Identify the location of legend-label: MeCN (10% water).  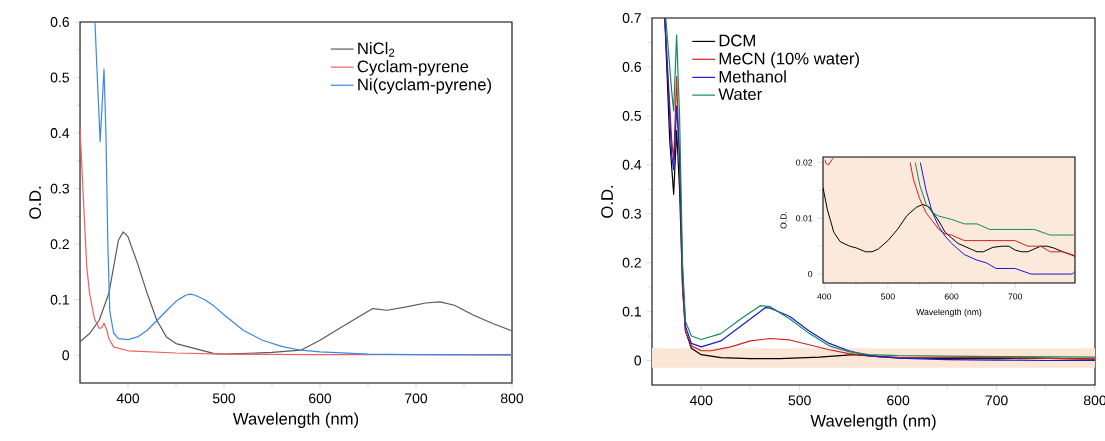
(789, 60).